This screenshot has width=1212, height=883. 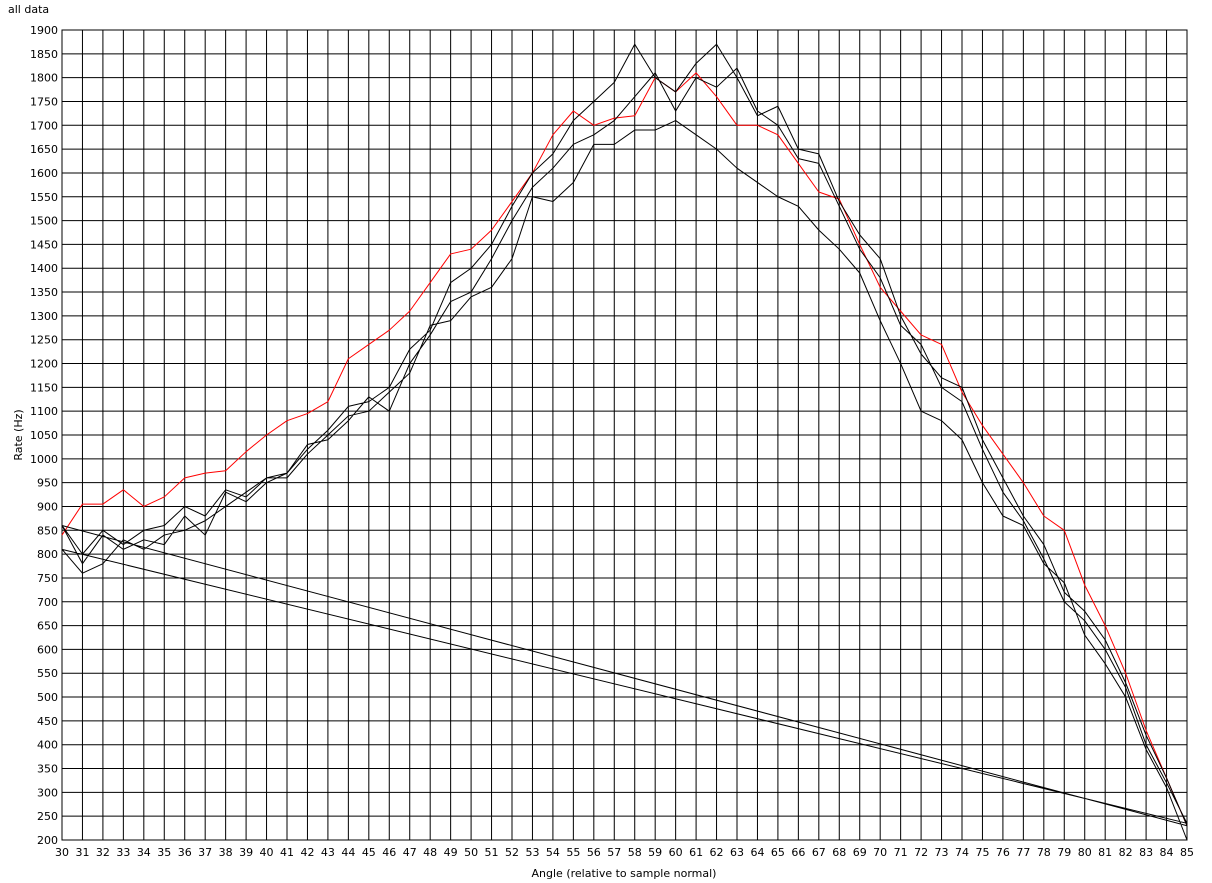 I want to click on x-tick-label: 76, so click(x=1003, y=852).